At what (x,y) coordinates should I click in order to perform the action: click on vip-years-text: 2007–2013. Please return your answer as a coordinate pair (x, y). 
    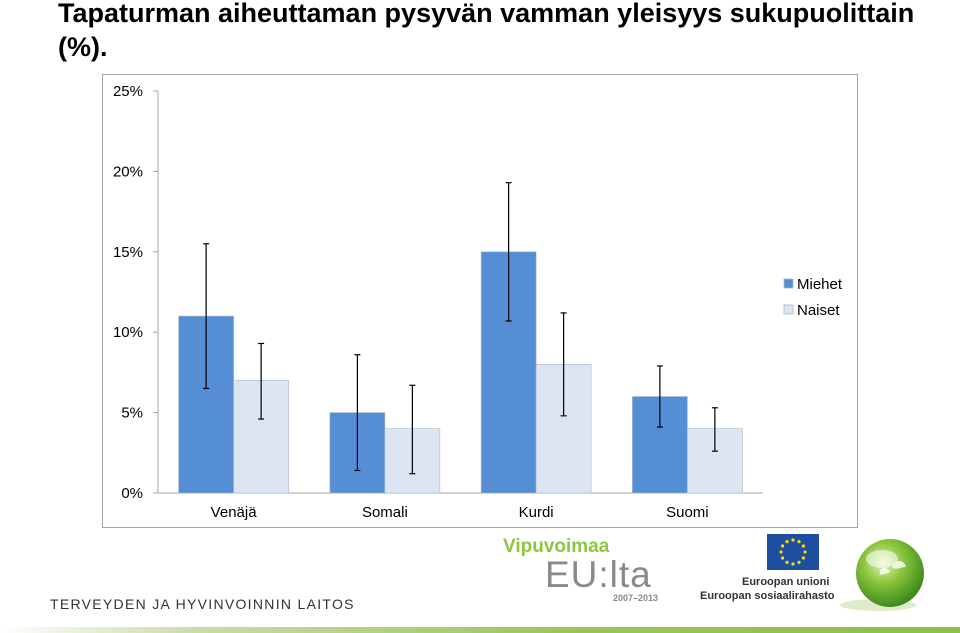
    Looking at the image, I should click on (636, 598).